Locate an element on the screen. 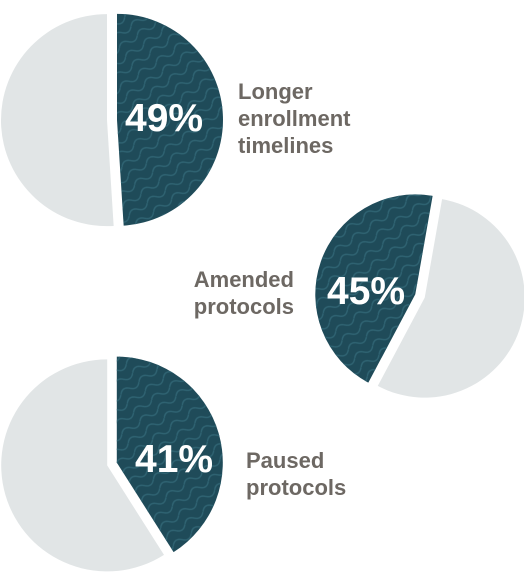  value-label-amended-protocols: 45% is located at coordinates (366, 291).